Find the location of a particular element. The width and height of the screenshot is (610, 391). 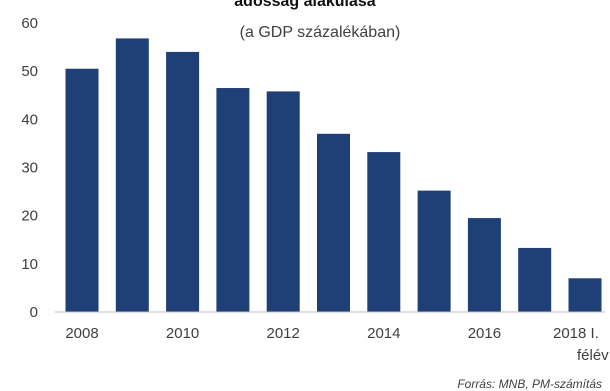

x-tick-label: 2014 is located at coordinates (383, 333).